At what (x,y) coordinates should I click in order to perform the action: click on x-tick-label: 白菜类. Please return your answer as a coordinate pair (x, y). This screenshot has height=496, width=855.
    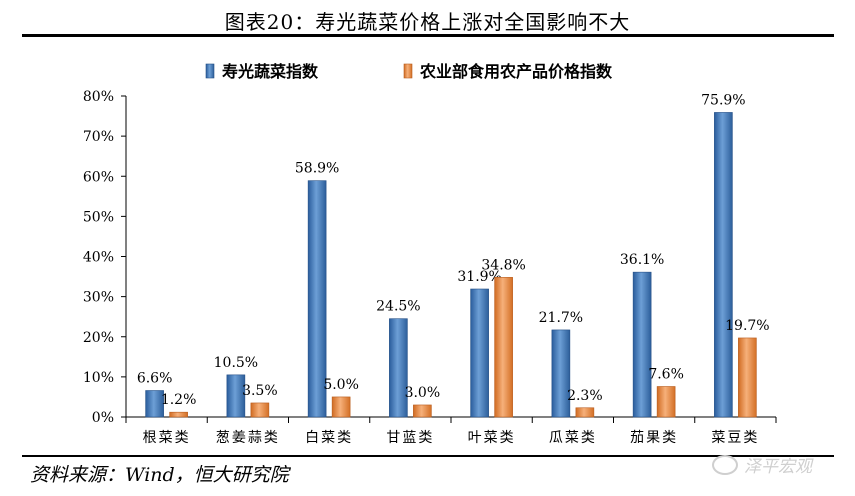
    Looking at the image, I should click on (329, 438).